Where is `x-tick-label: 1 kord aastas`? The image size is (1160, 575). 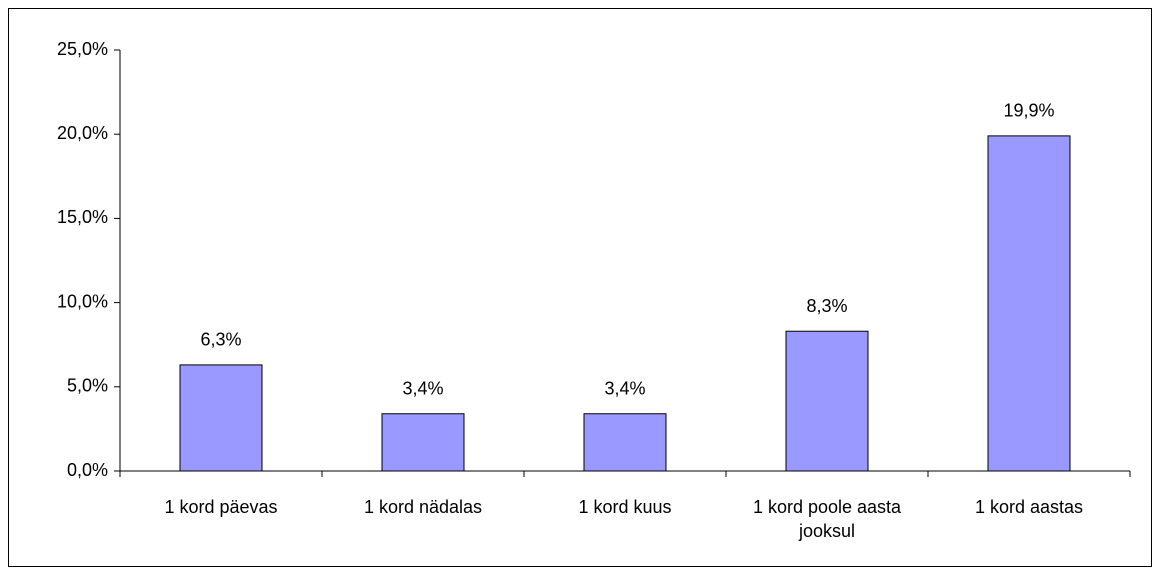
x-tick-label: 1 kord aastas is located at coordinates (1029, 507).